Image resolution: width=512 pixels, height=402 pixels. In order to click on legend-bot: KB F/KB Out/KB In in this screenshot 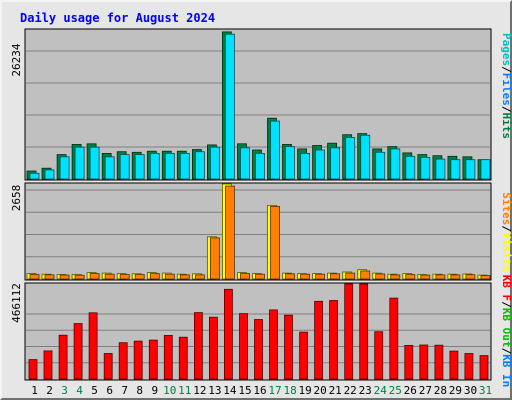, I will do `click(506, 331)`.